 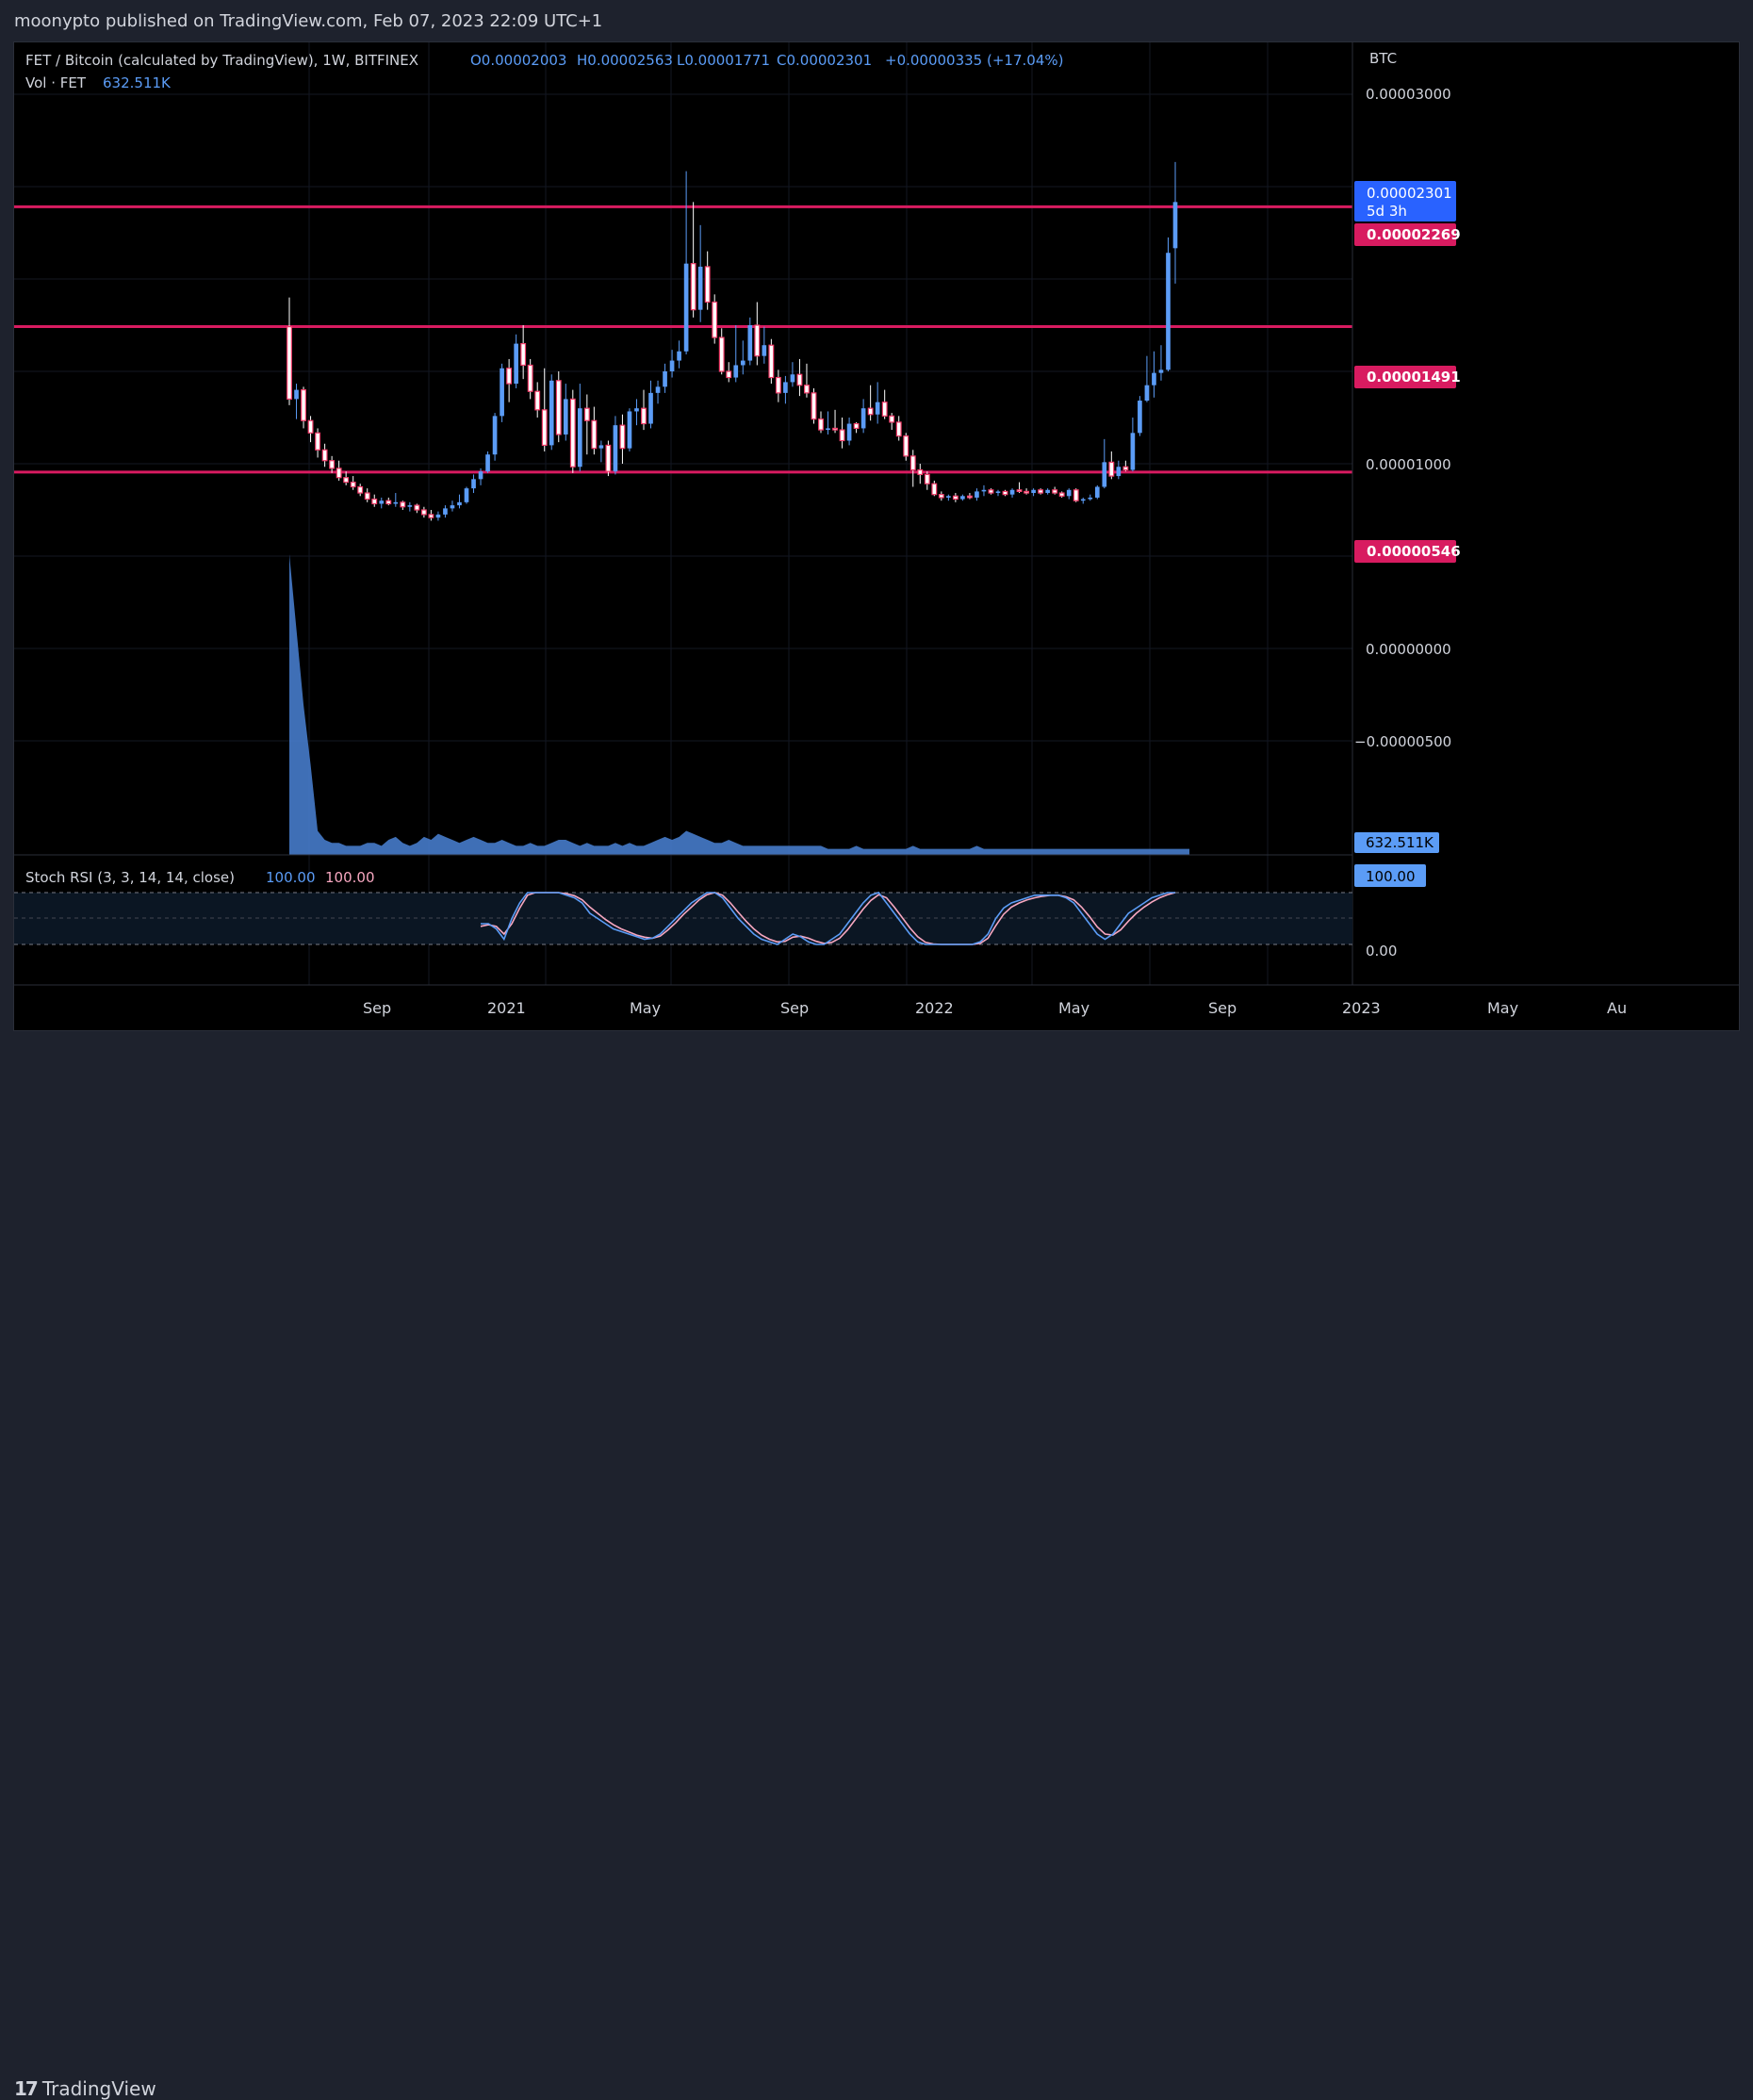 What do you see at coordinates (1409, 193) in the screenshot?
I see `current-price-value: 0.00002301` at bounding box center [1409, 193].